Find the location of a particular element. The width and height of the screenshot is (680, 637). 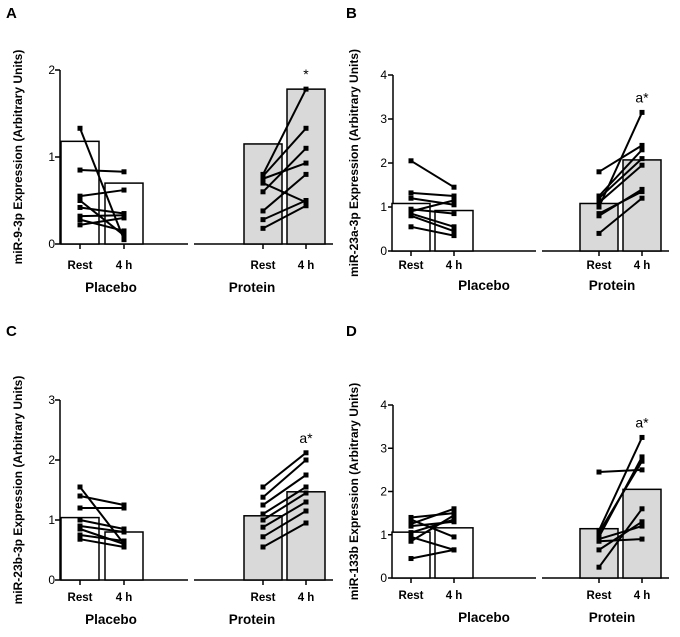

significance-annotation: * is located at coordinates (306, 74).